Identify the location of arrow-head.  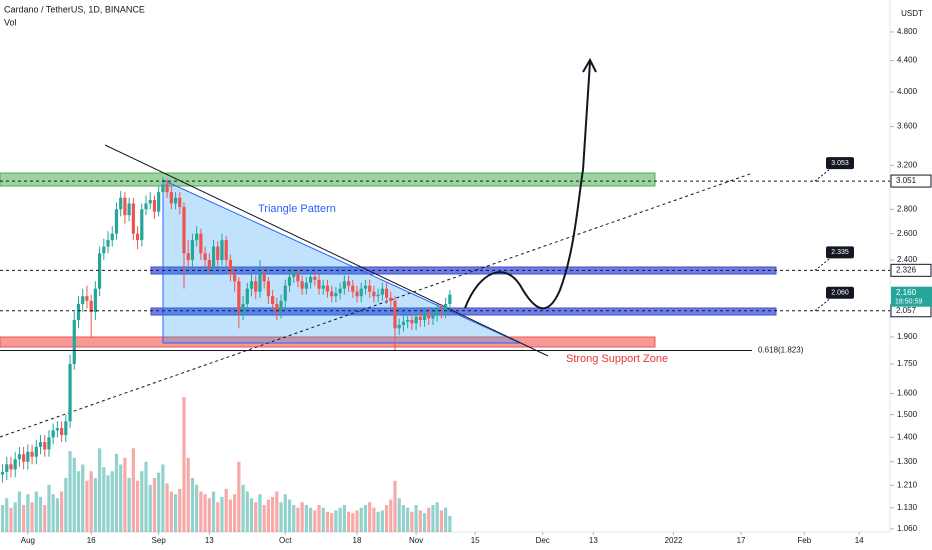
(589, 65).